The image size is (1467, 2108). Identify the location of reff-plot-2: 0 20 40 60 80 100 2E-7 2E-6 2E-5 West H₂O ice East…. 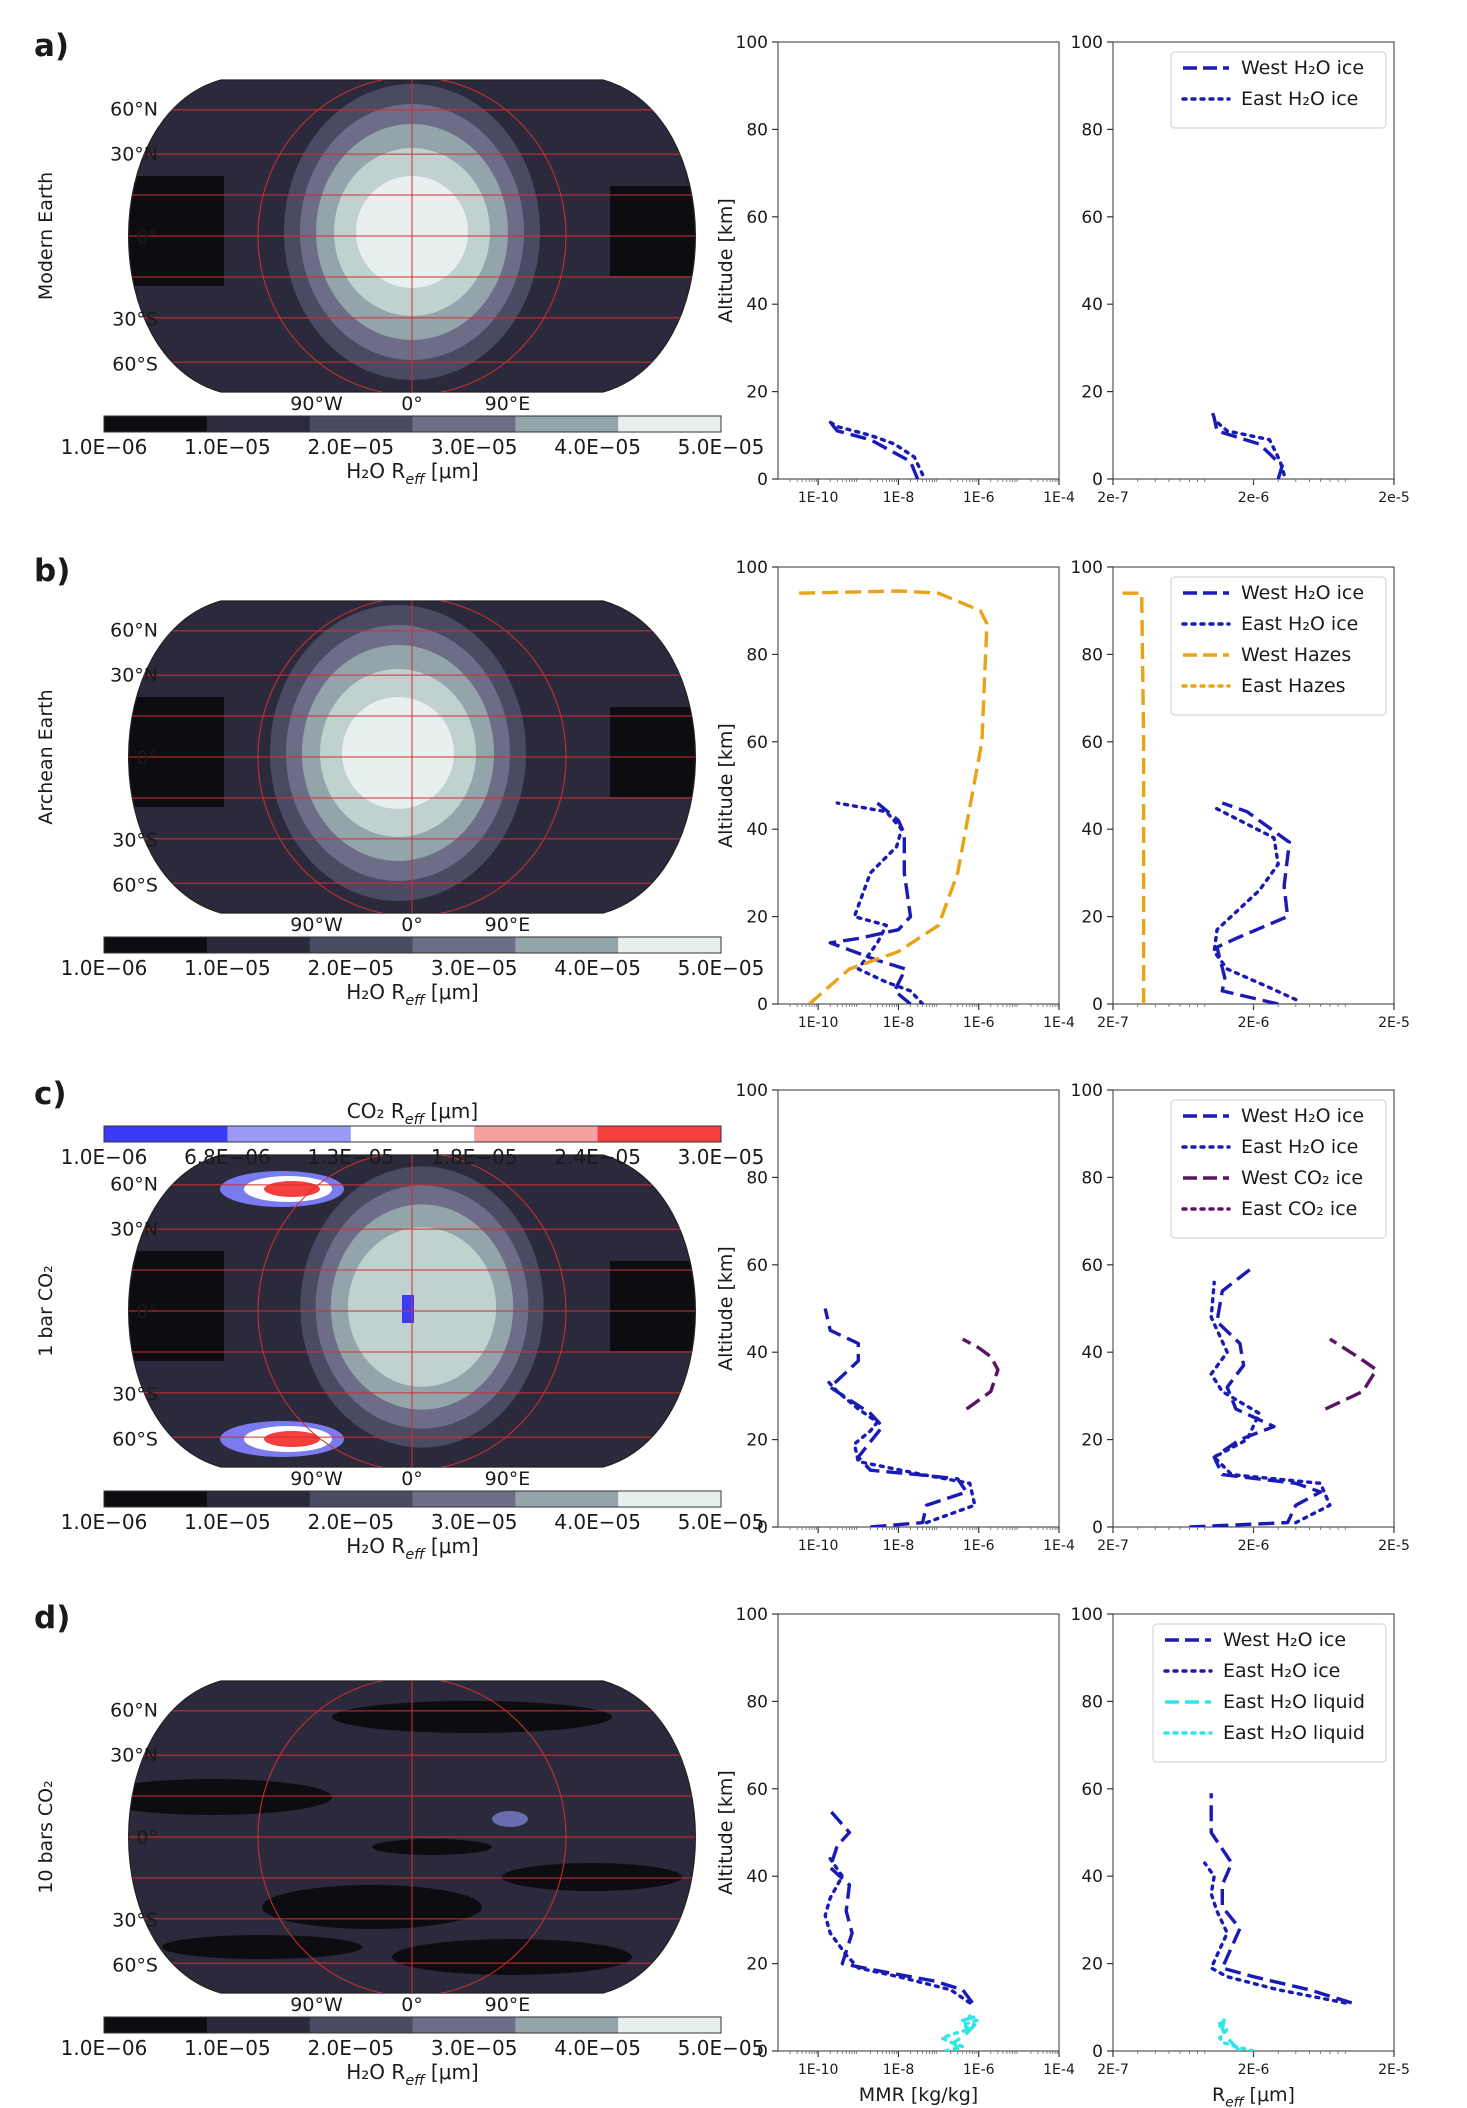
(1240, 1317).